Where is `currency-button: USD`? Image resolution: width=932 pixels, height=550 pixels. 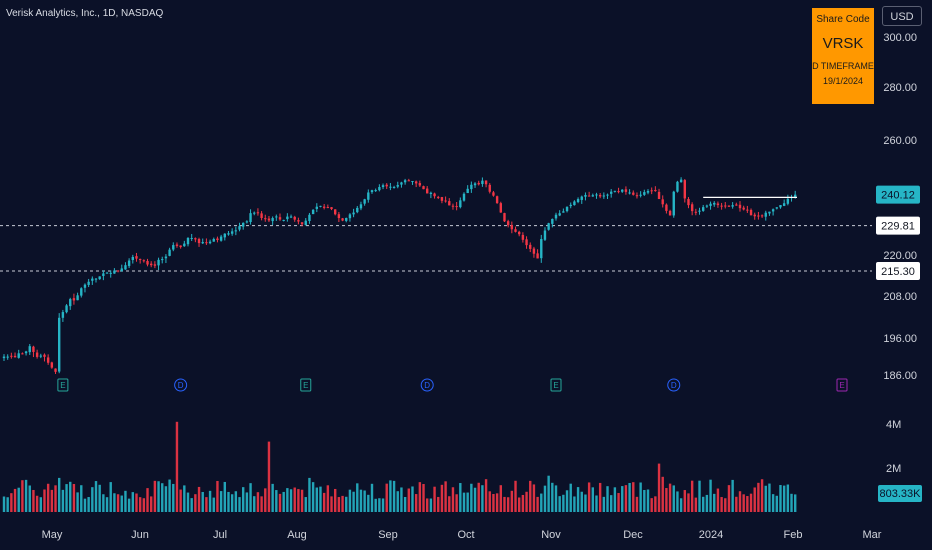
currency-button: USD is located at coordinates (902, 16).